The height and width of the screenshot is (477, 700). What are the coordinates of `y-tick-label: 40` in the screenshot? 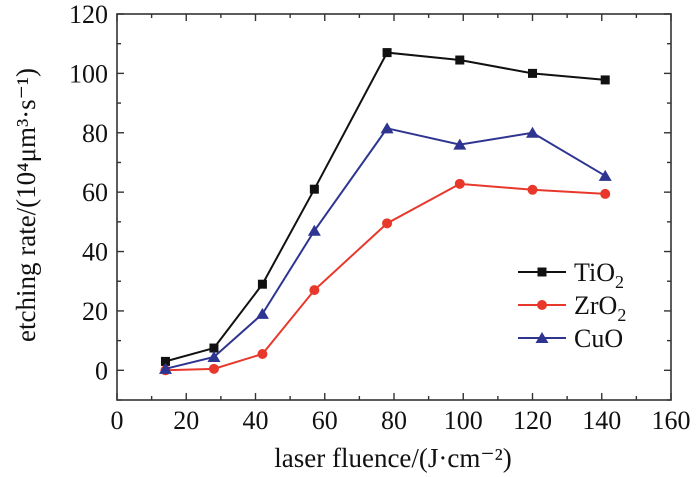 It's located at (95, 252).